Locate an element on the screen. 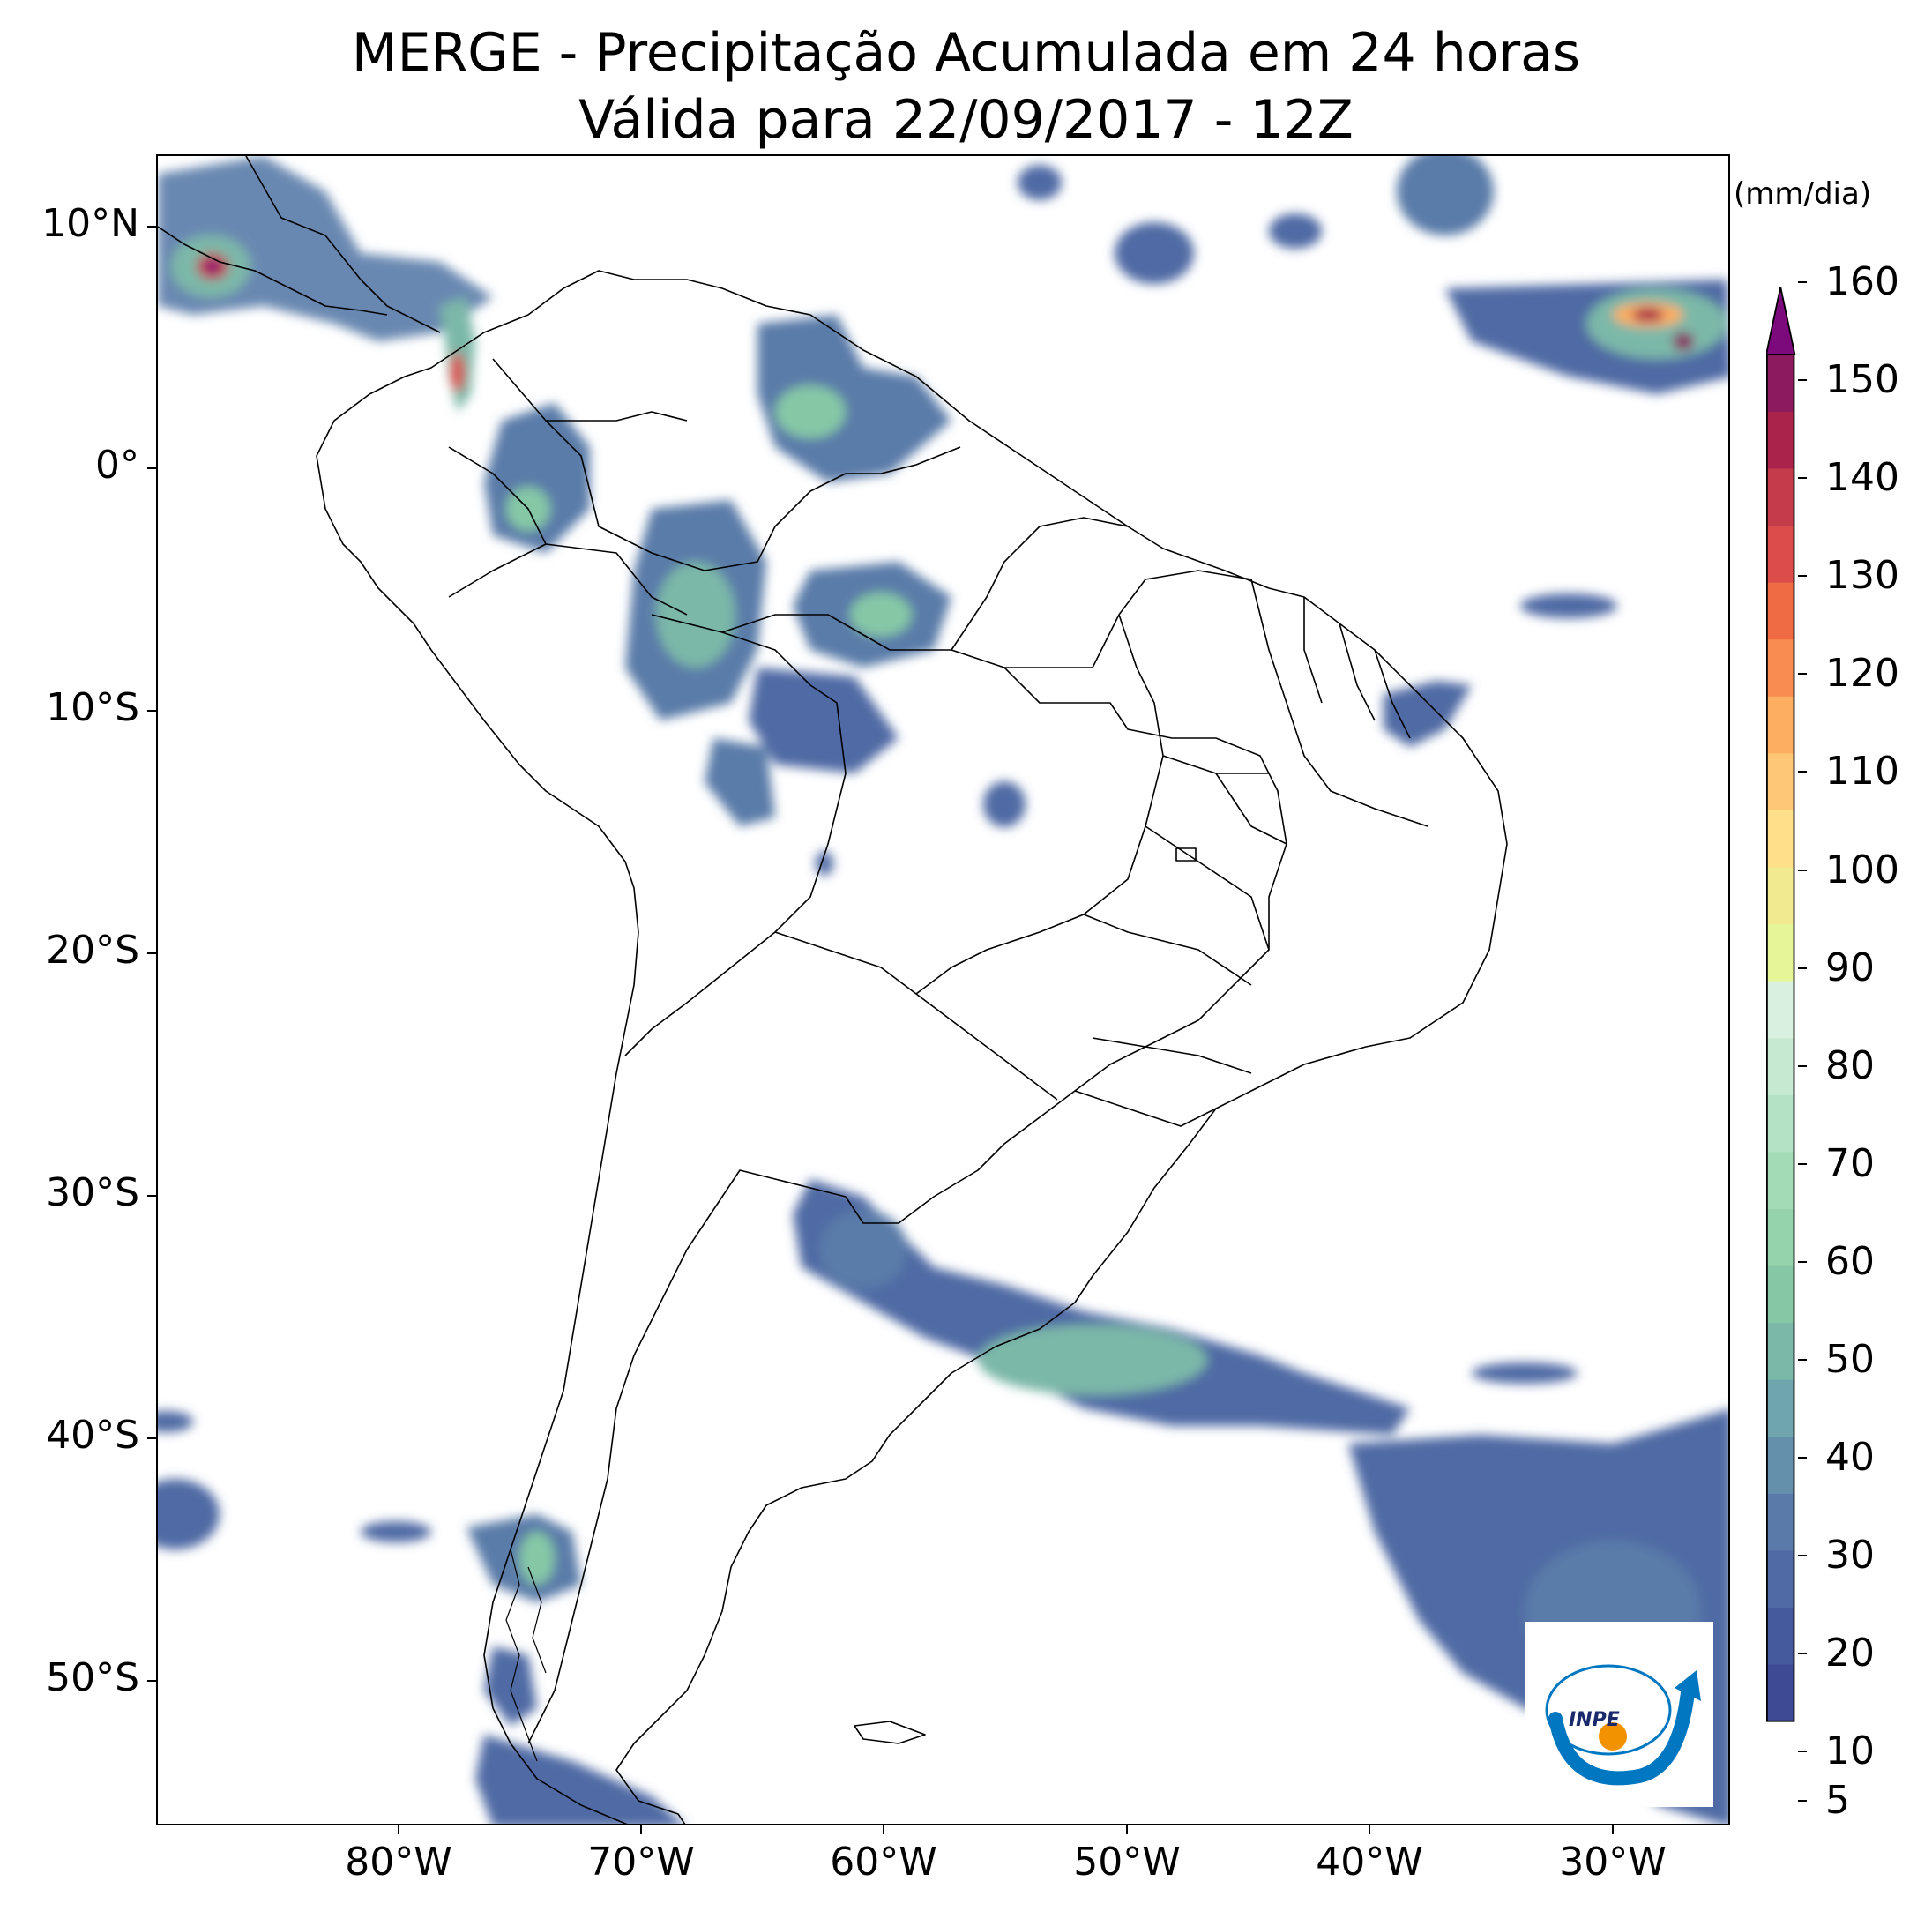 The image size is (1932, 1911). lon-label-60w: 60°W is located at coordinates (883, 1863).